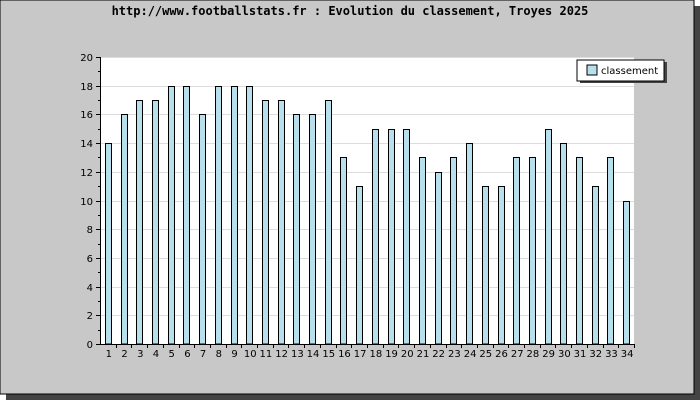 This screenshot has height=400, width=700. I want to click on x-tick-label: 8, so click(219, 354).